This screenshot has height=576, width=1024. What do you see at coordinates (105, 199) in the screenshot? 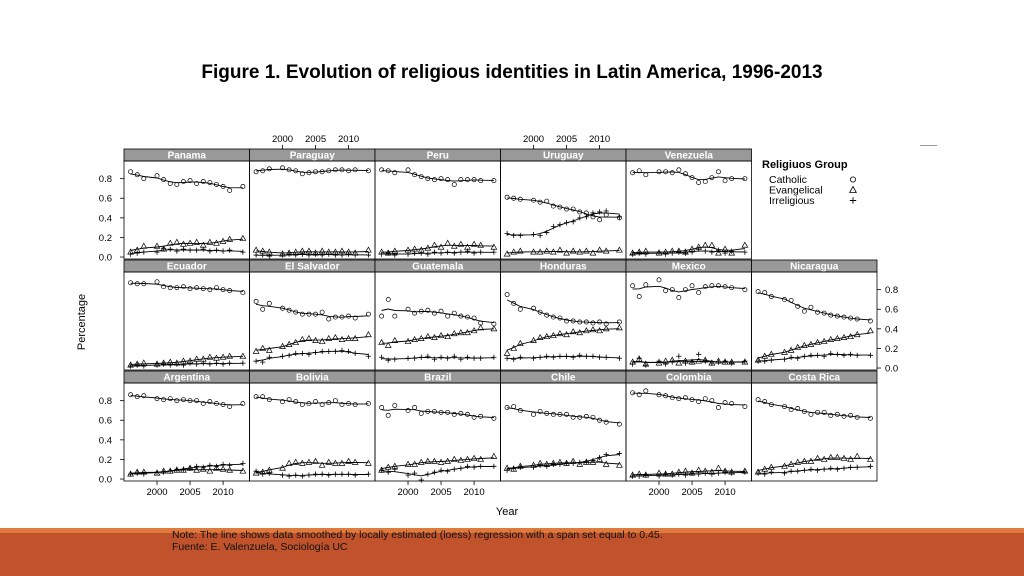
I see `y-tick-label: 0.6` at bounding box center [105, 199].